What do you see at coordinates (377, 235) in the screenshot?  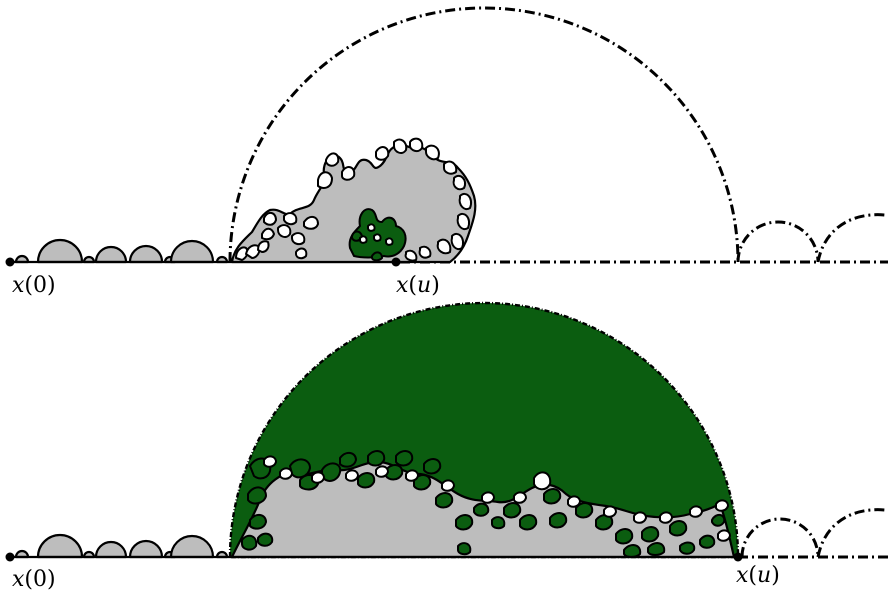 I see `top-green-cluster` at bounding box center [377, 235].